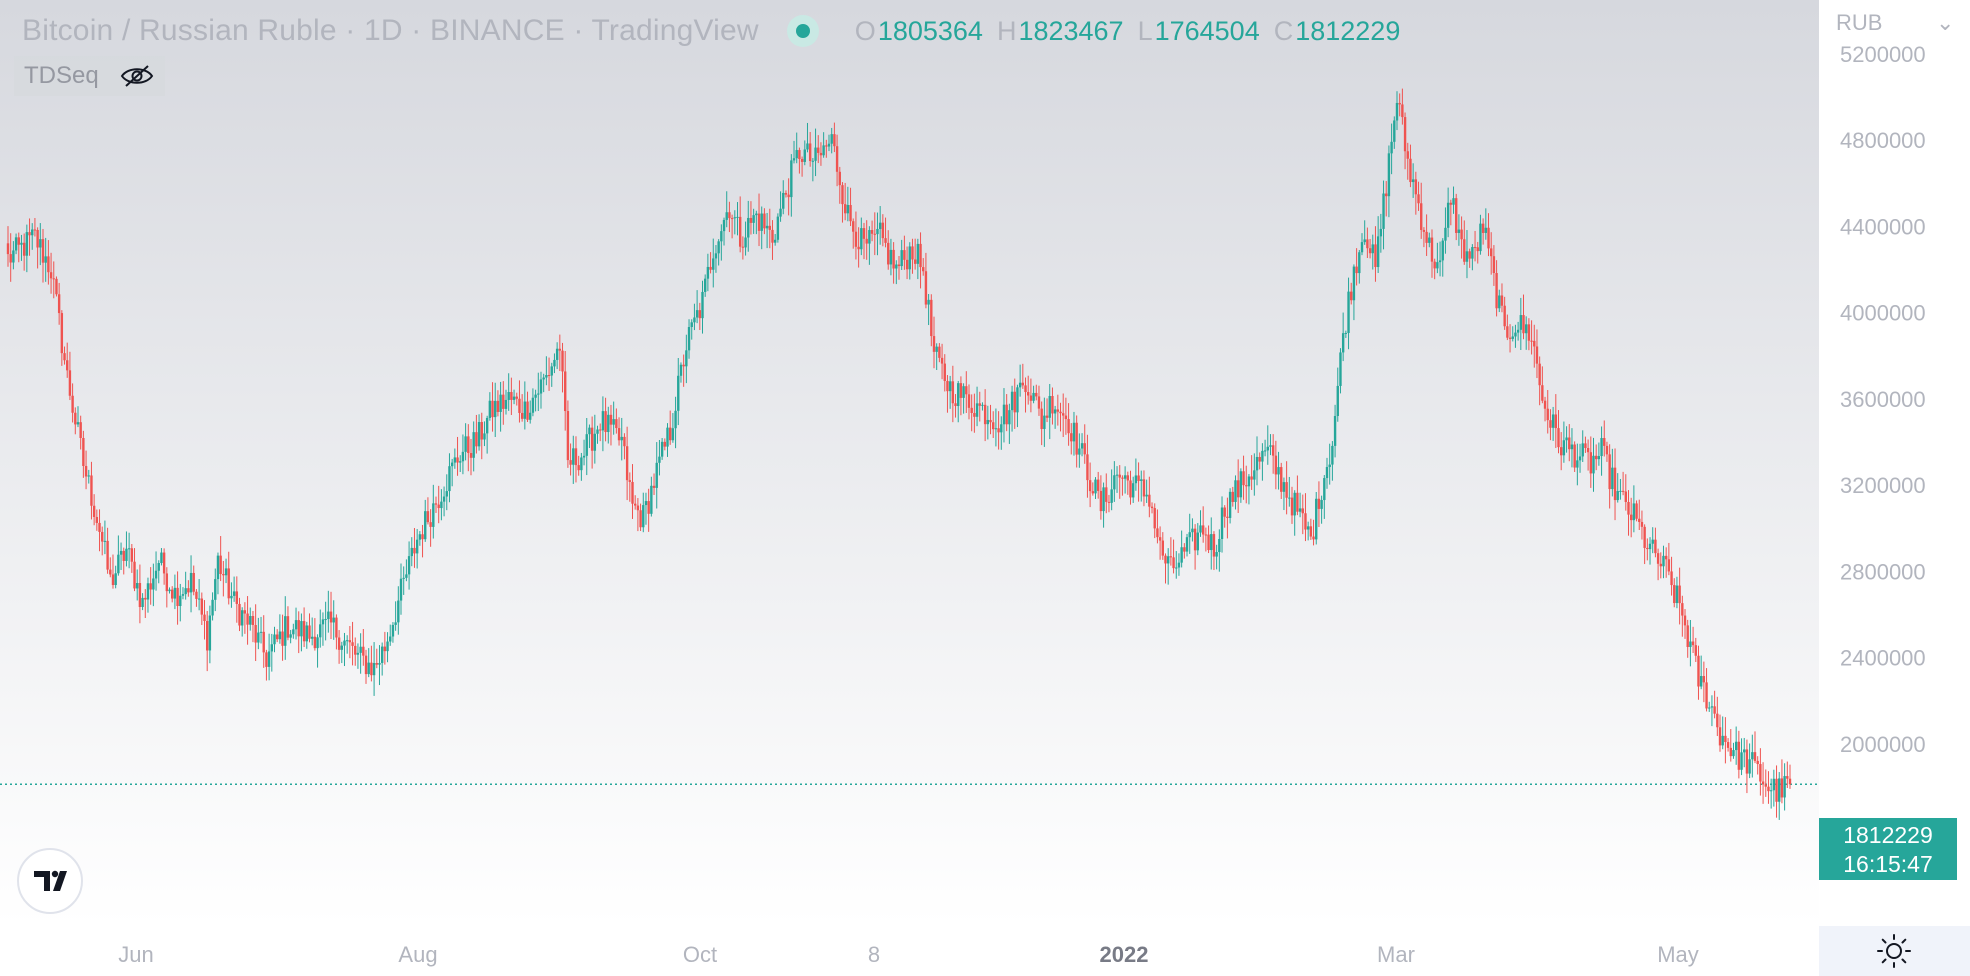 Image resolution: width=1970 pixels, height=976 pixels. I want to click on settings-corner, so click(1894, 951).